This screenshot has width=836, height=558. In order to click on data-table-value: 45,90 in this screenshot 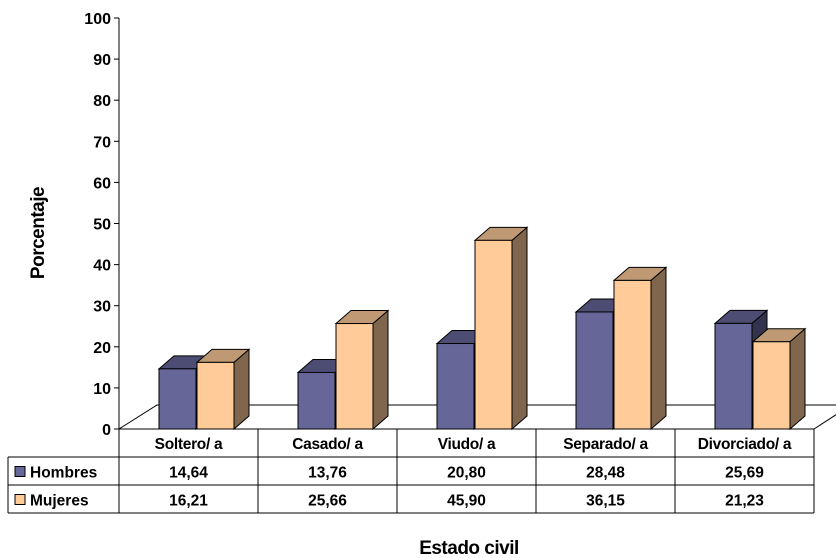, I will do `click(466, 501)`.